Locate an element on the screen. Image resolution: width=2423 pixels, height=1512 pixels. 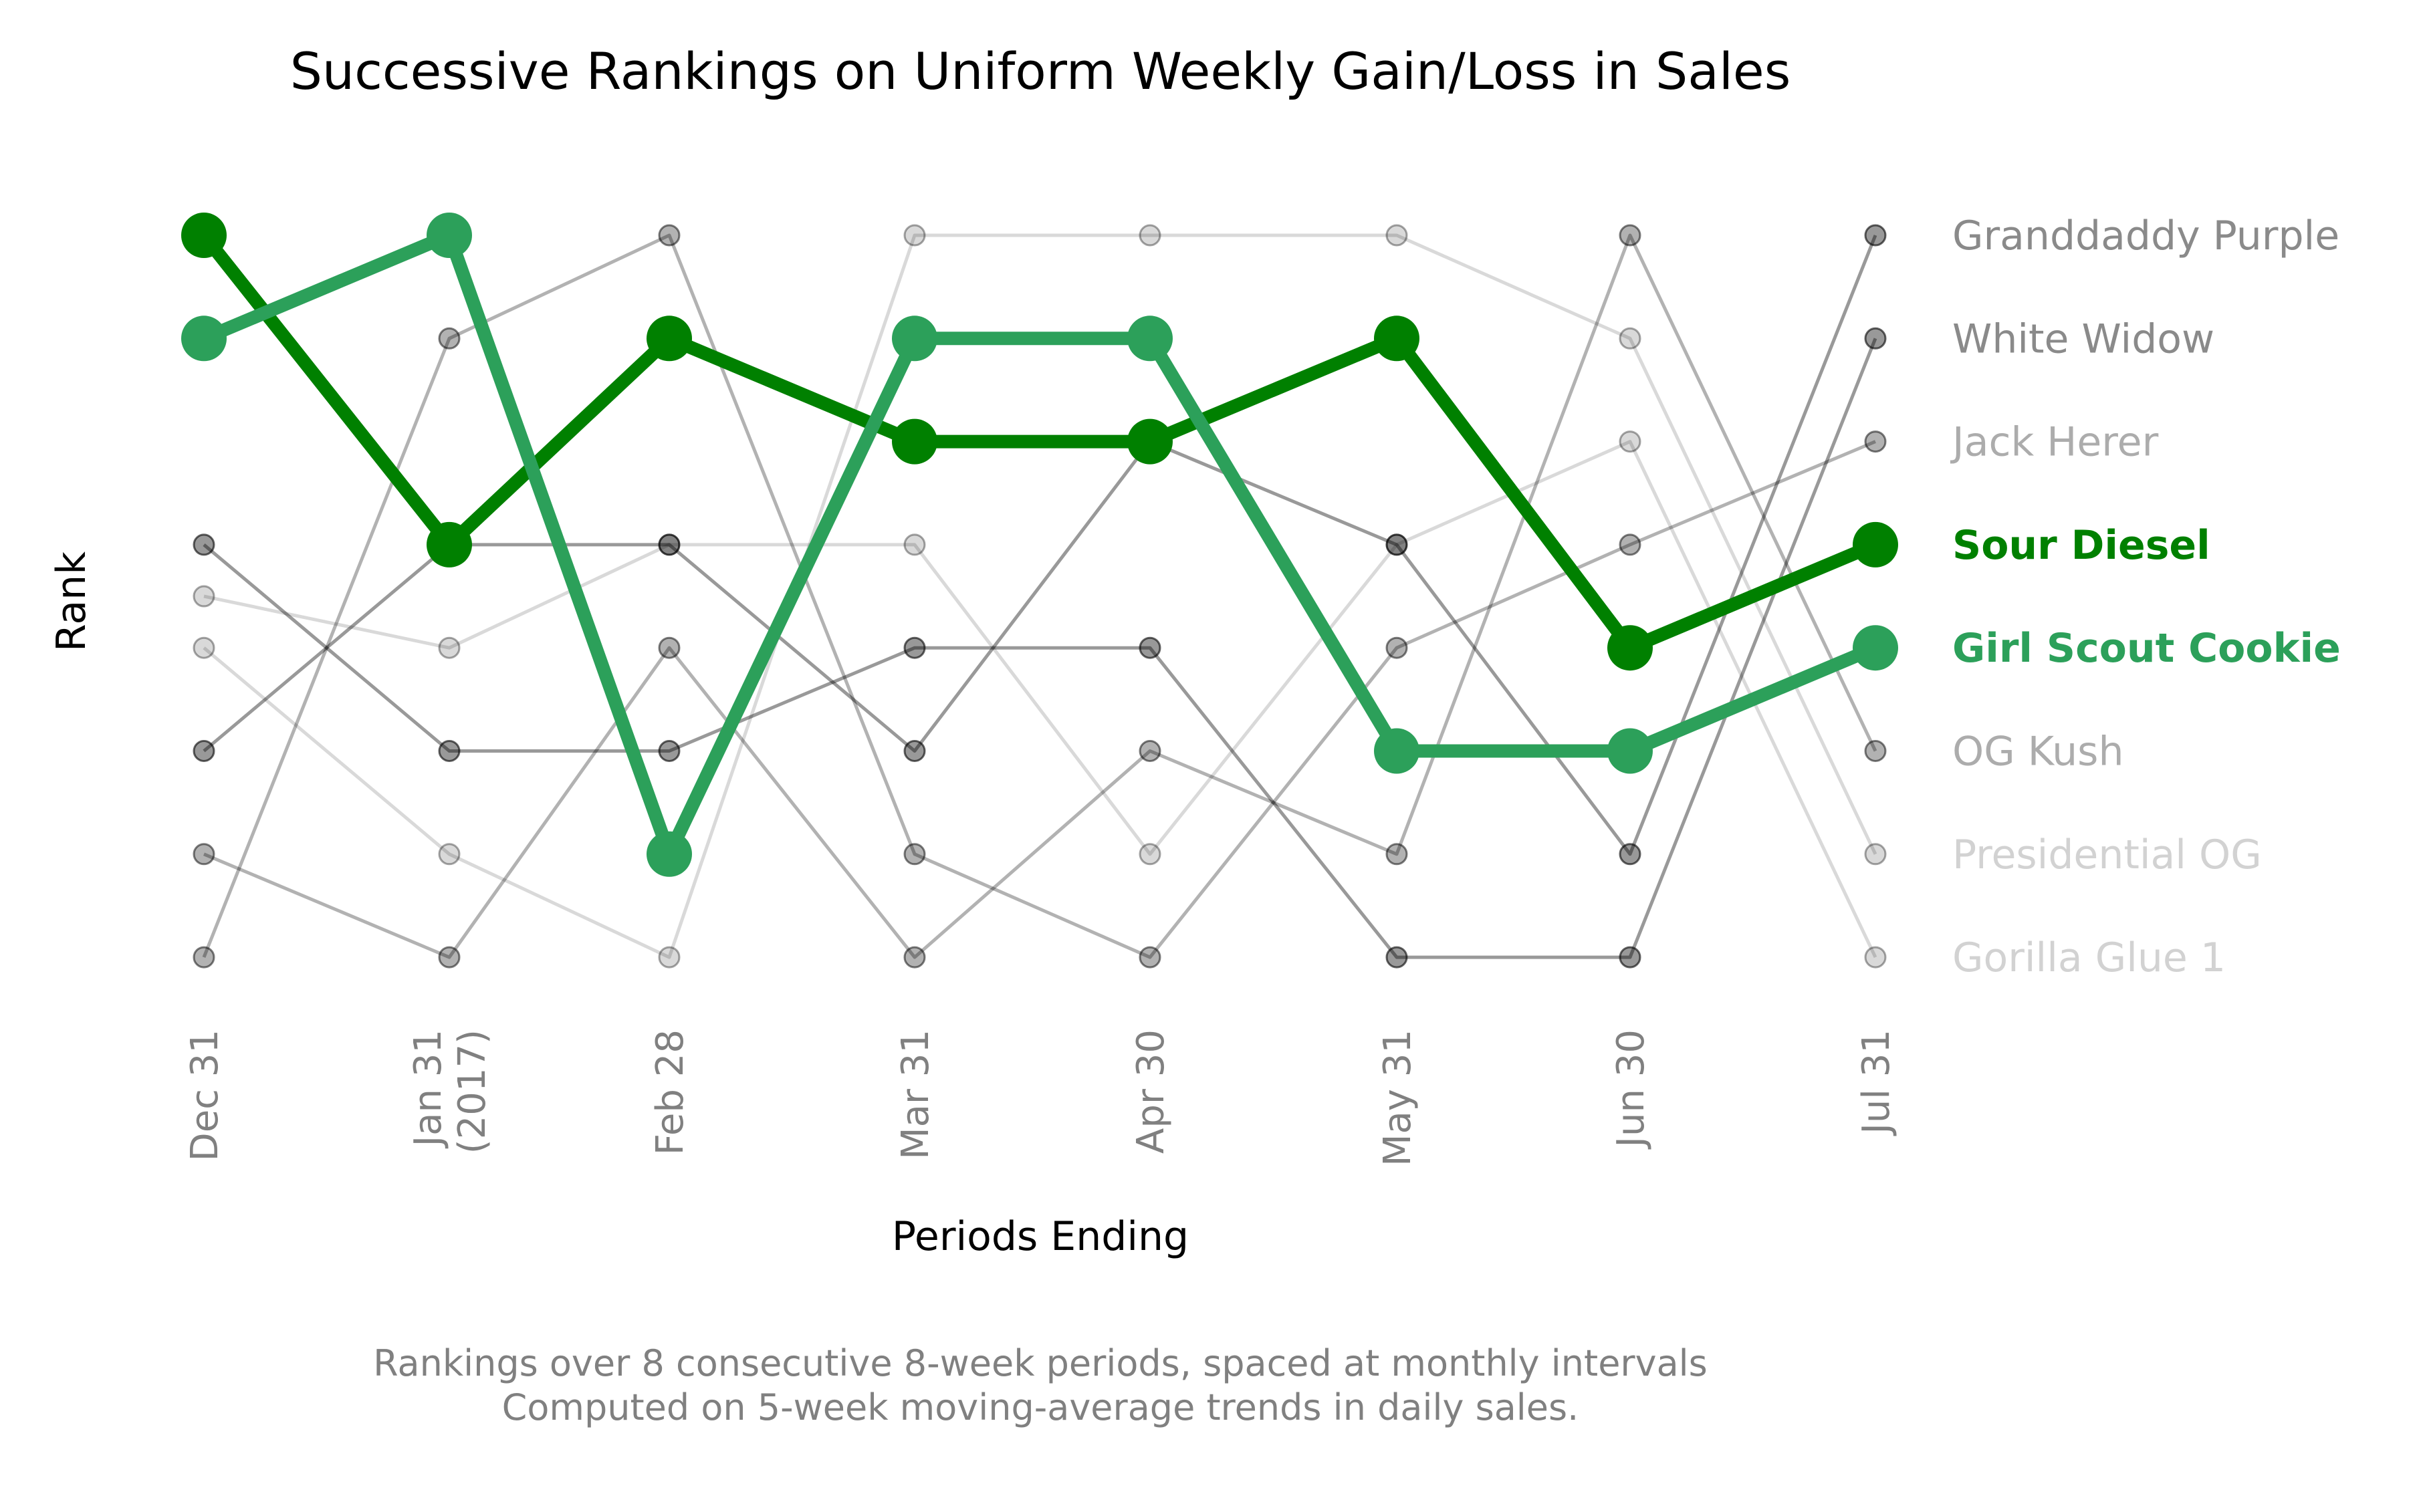
legend-label-og-kush: OG Kush is located at coordinates (2037, 752).